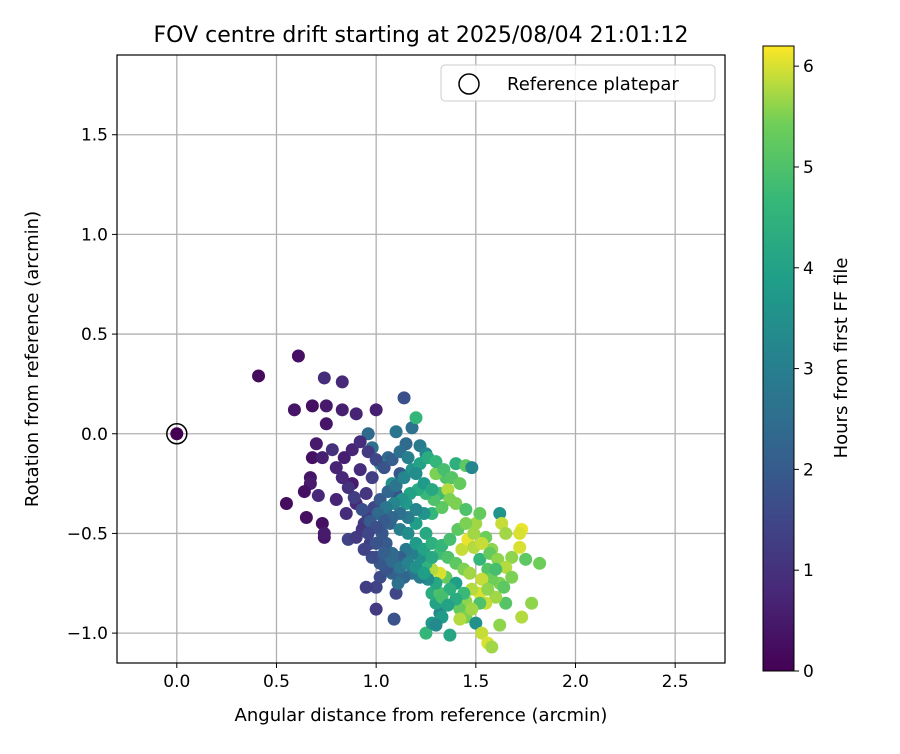  What do you see at coordinates (94, 335) in the screenshot?
I see `y-tick-label: 0.5` at bounding box center [94, 335].